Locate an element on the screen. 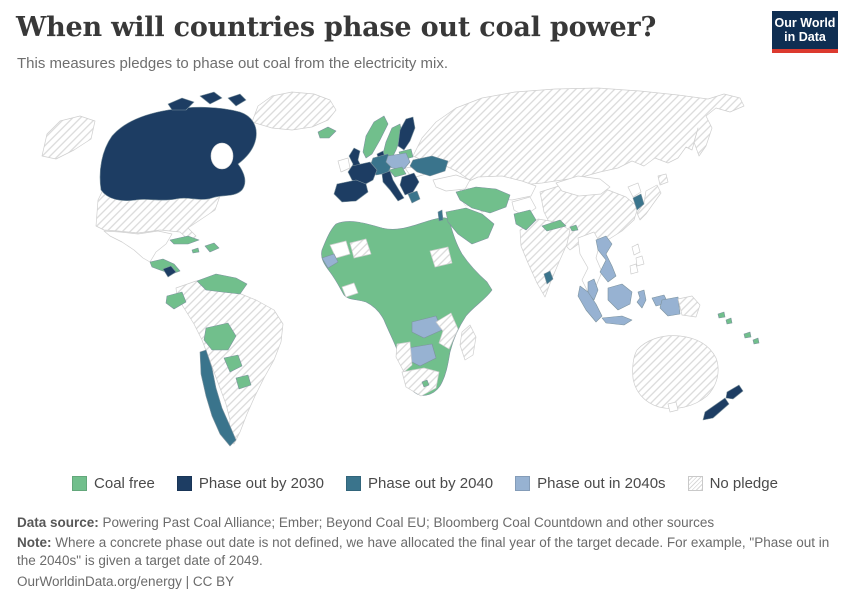  country-sri-lanka is located at coordinates (548, 277).